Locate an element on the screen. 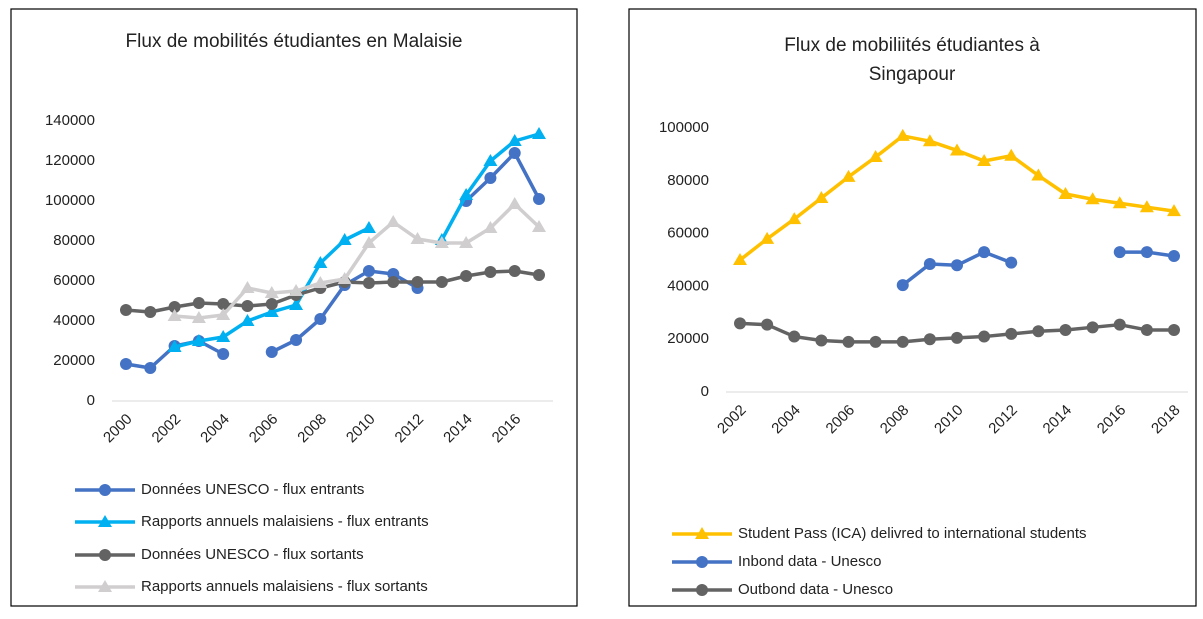  chart-title: Flux de mobiliités étudiantes à is located at coordinates (912, 45).